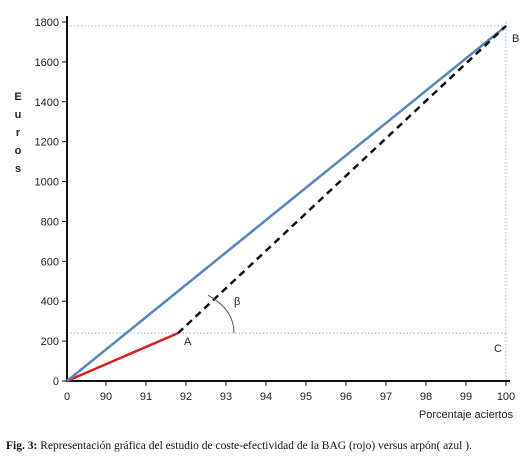  What do you see at coordinates (22, 446) in the screenshot?
I see `caption-prefix: Fig. 3:` at bounding box center [22, 446].